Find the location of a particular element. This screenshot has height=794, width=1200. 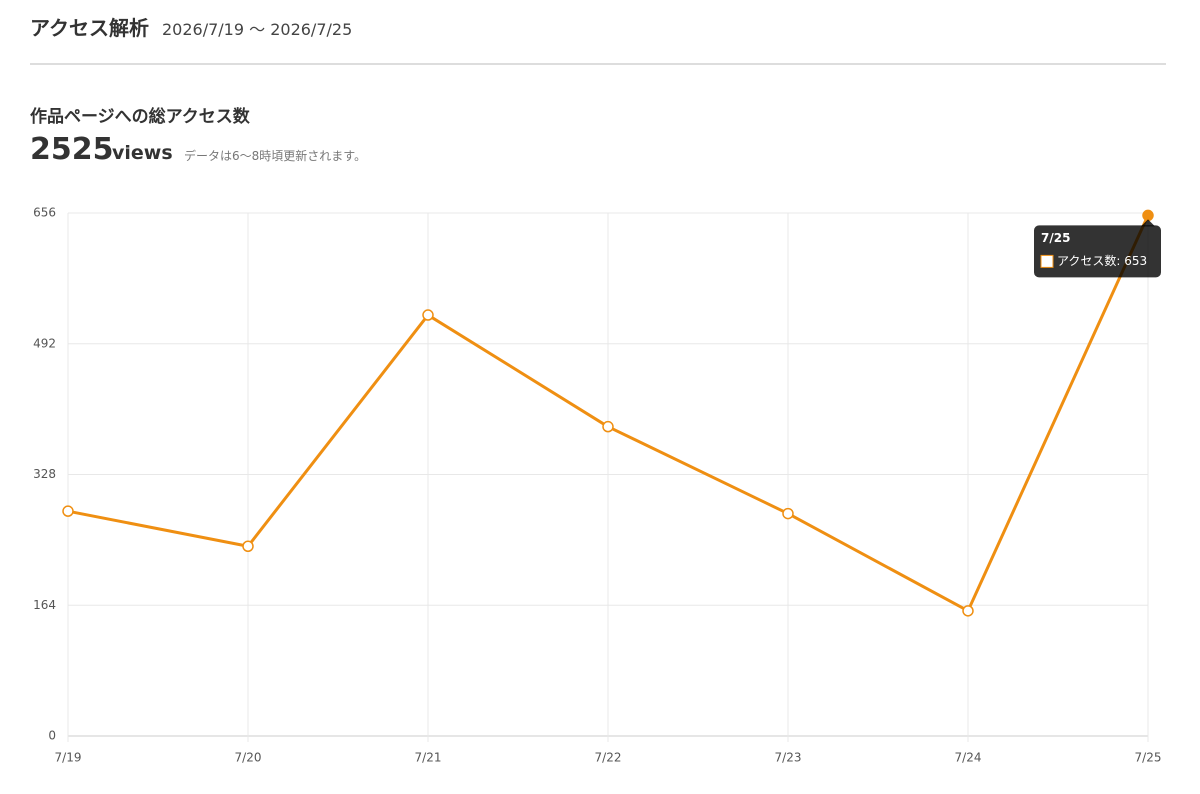

divider is located at coordinates (598, 64).